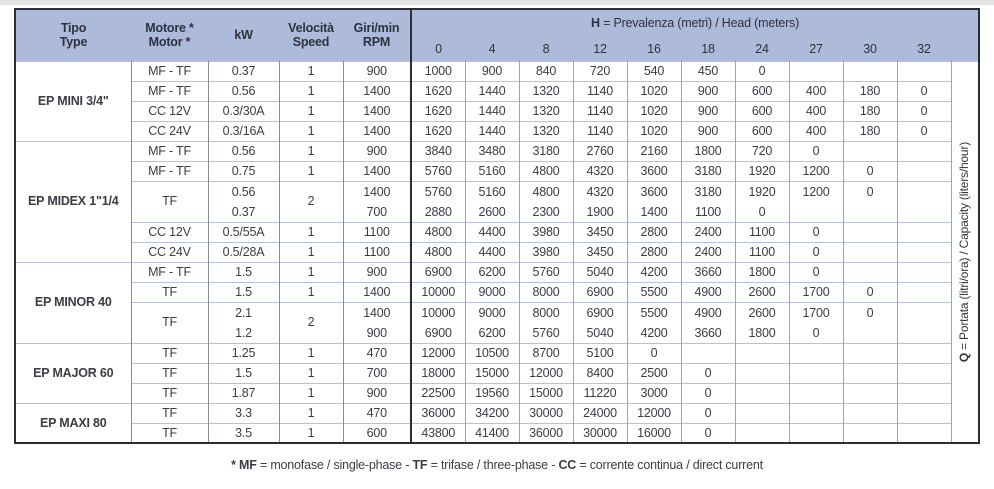 The image size is (994, 489). What do you see at coordinates (73, 201) in the screenshot?
I see `group-label: EP MIDEX 1"1/4` at bounding box center [73, 201].